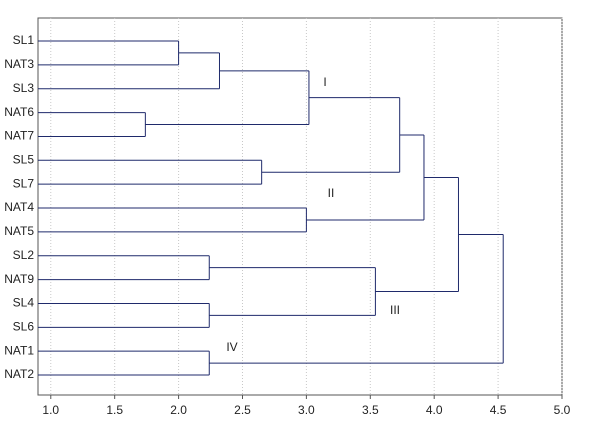 This screenshot has width=589, height=442. I want to click on x-tick-label: 3.0, so click(306, 410).